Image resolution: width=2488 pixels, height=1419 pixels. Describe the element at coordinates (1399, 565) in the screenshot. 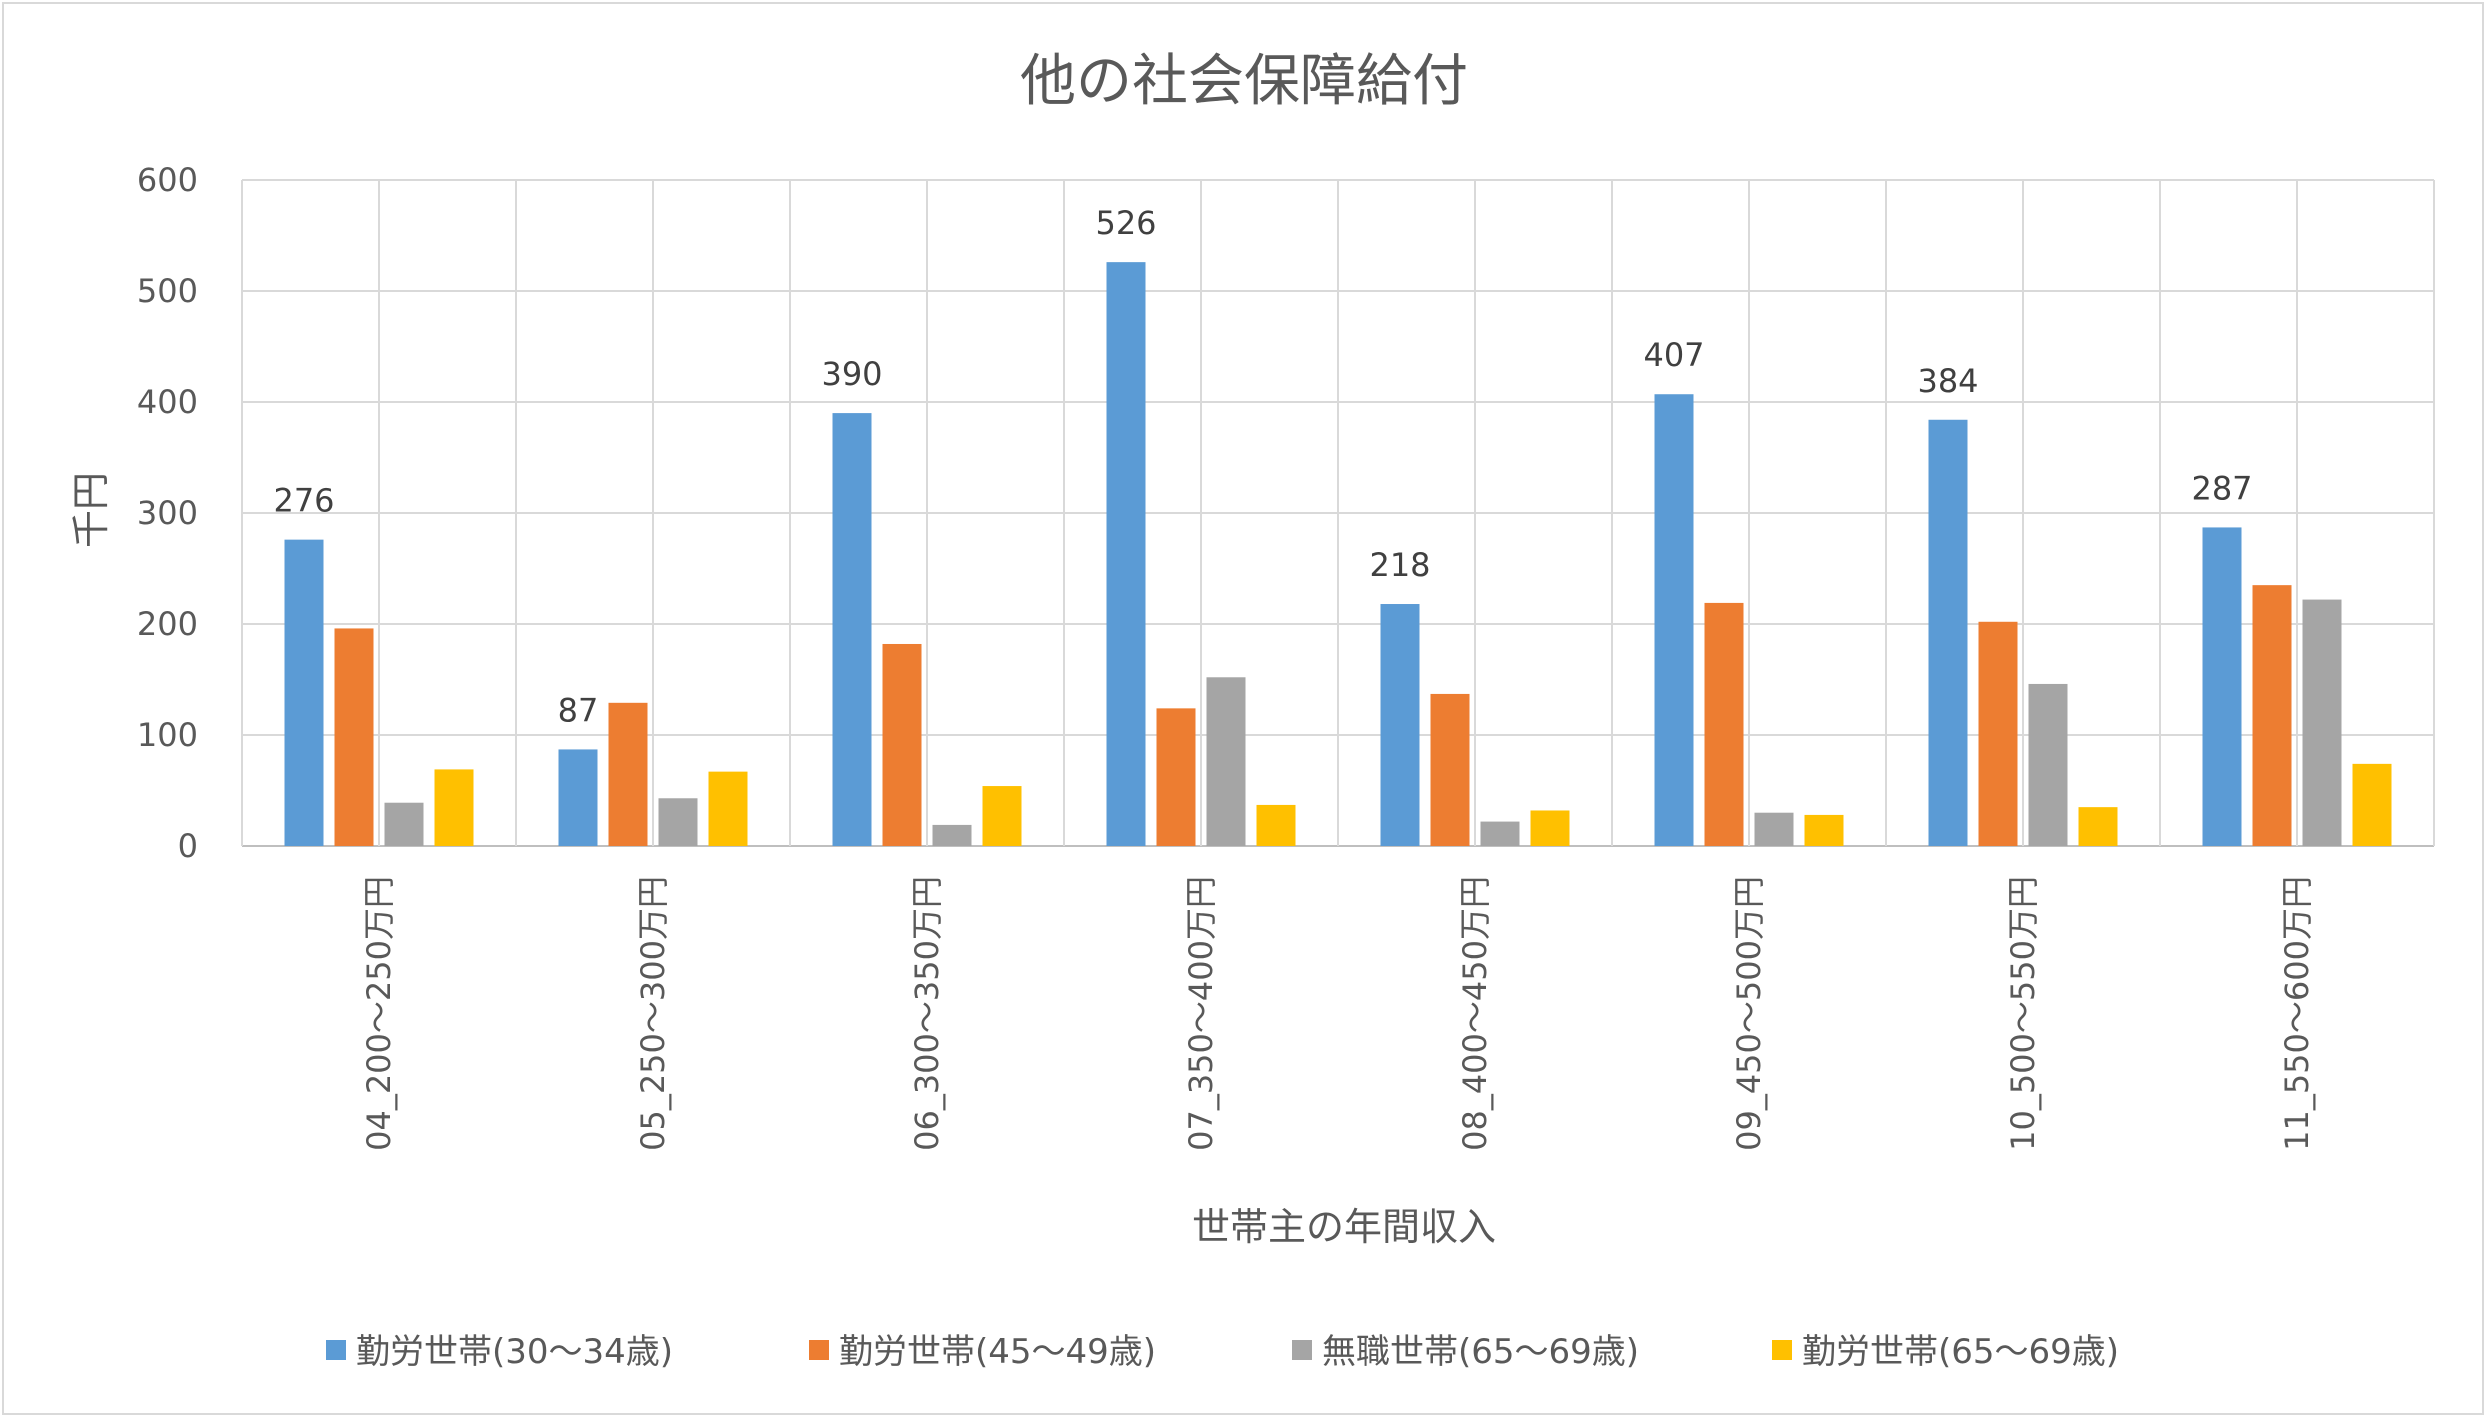

I see `data-label: 218` at that location.